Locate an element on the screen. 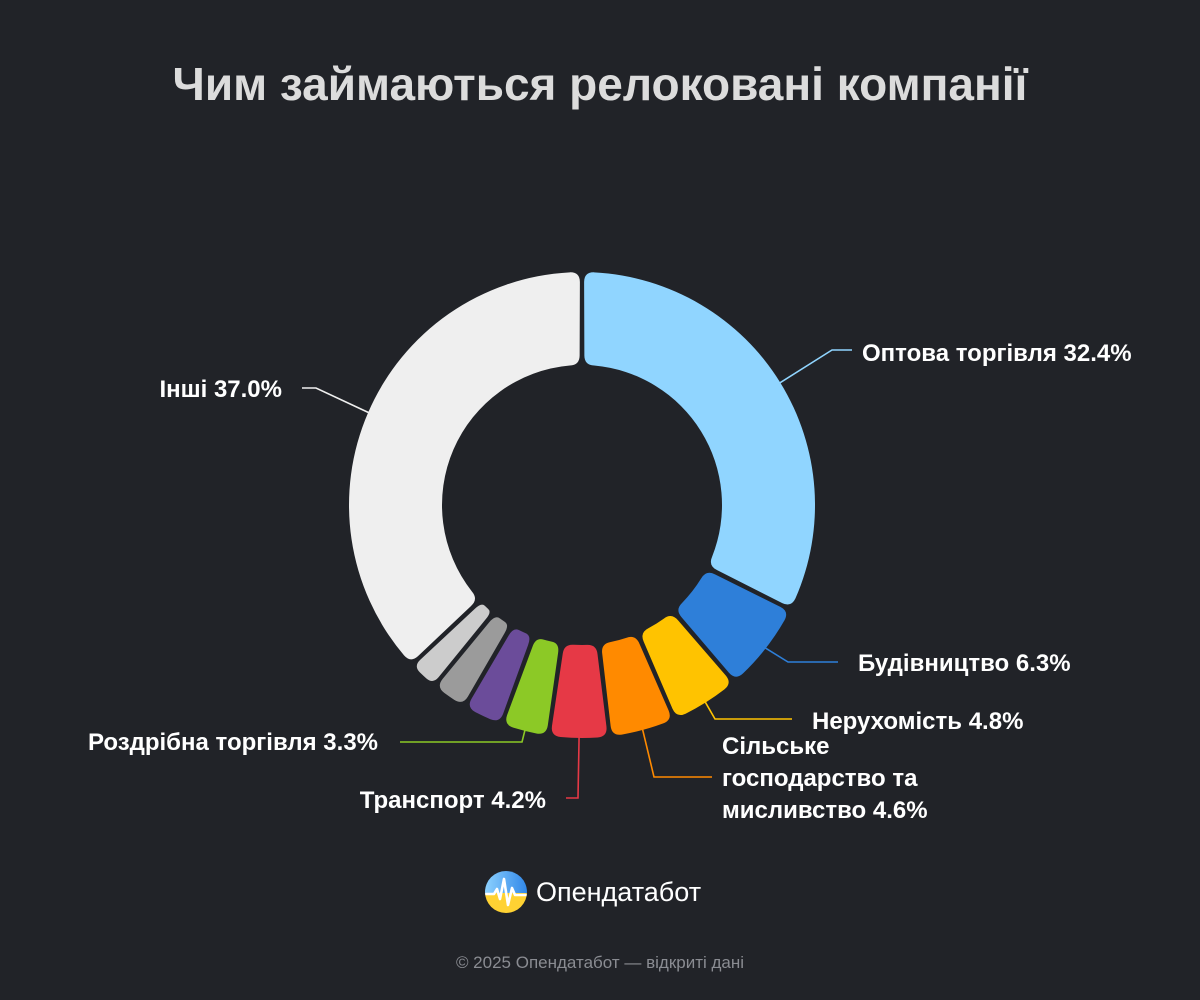 The height and width of the screenshot is (1000, 1200). slice-label-line: мисливство 4.6% is located at coordinates (825, 810).